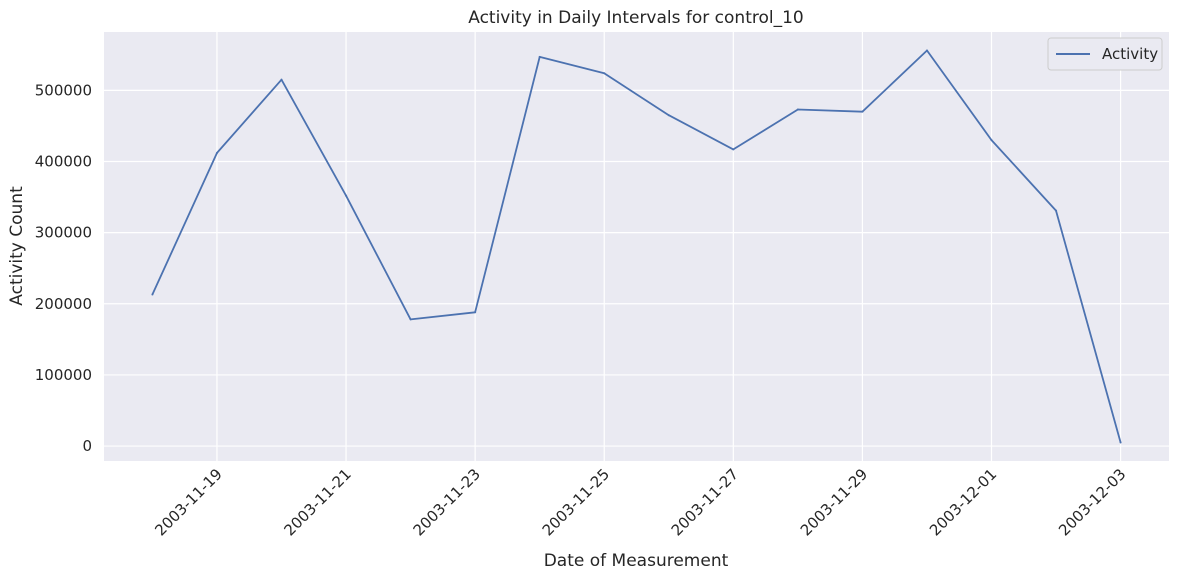 This screenshot has width=1180, height=580. I want to click on y-axis-ticks: 0 100000 200000 300000 400000 500000, so click(63, 268).